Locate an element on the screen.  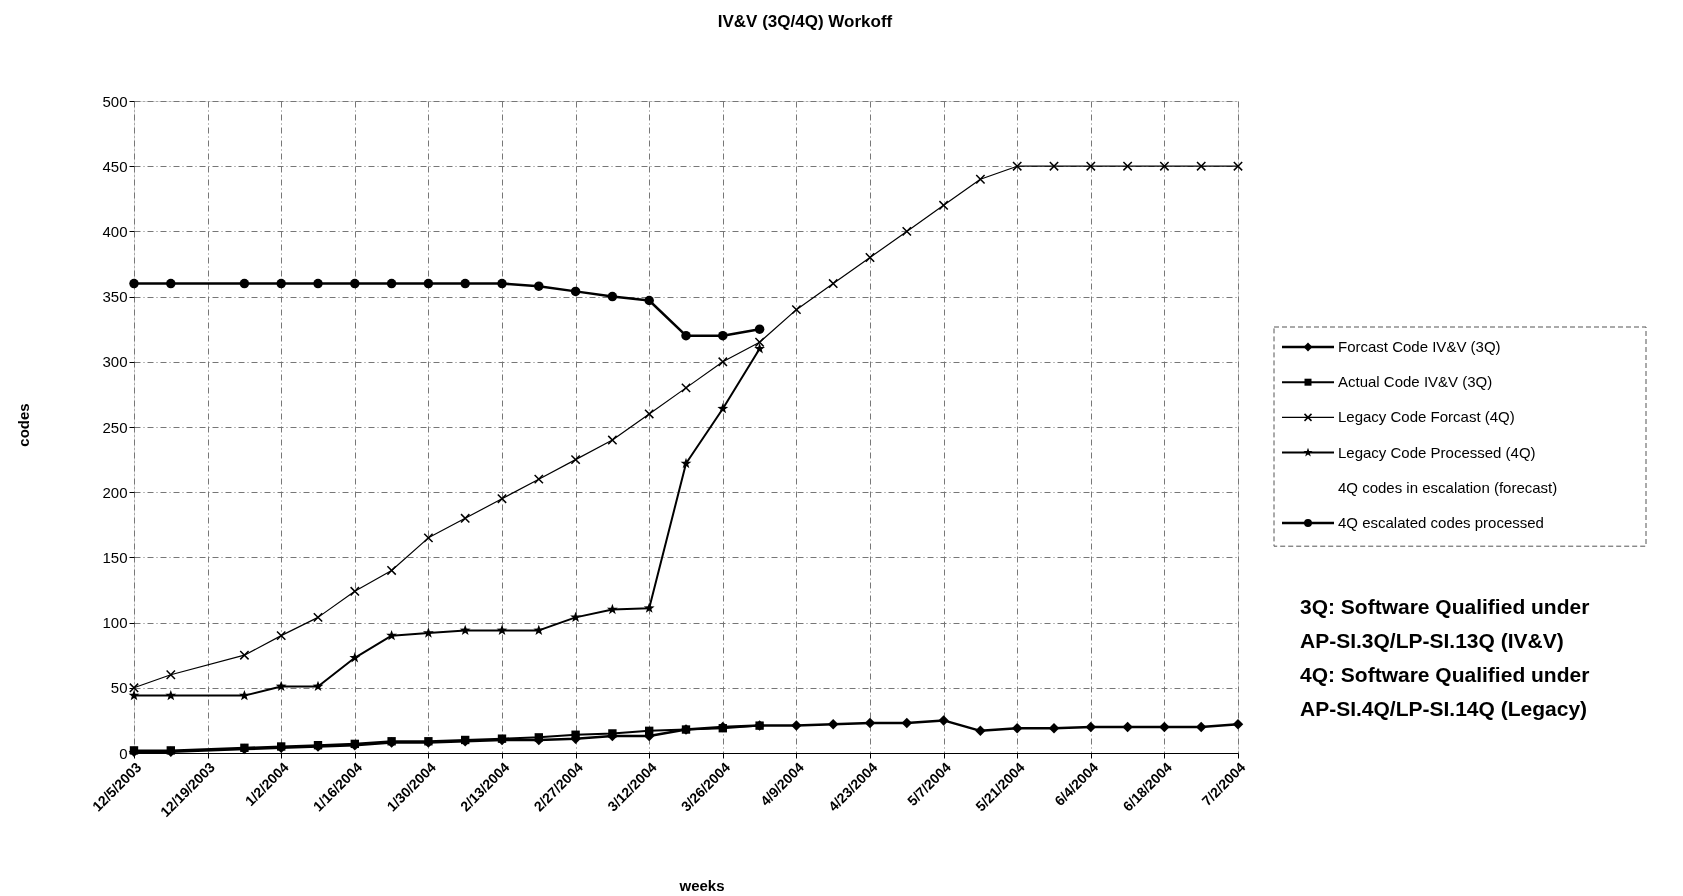
text: AP-SI.3Q/LP-SI.13Q (IV&V) is located at coordinates (1432, 640).